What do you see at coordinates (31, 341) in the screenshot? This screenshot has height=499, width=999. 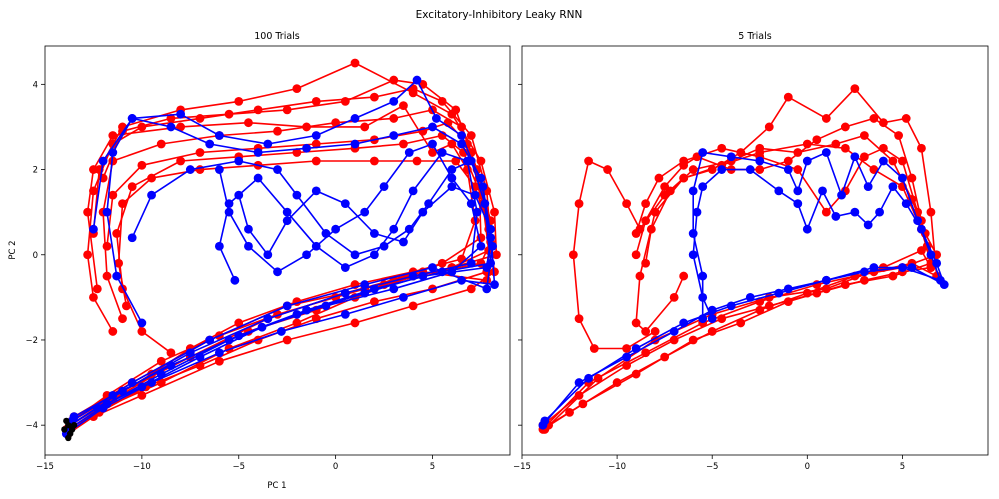 I see `y-tick-label: −2` at bounding box center [31, 341].